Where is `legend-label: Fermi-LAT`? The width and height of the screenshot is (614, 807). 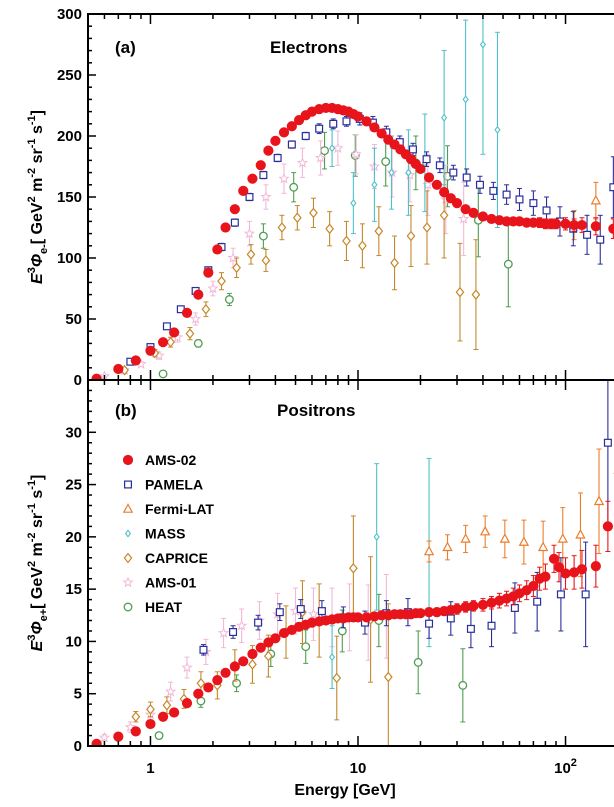 legend-label: Fermi-LAT is located at coordinates (179, 509).